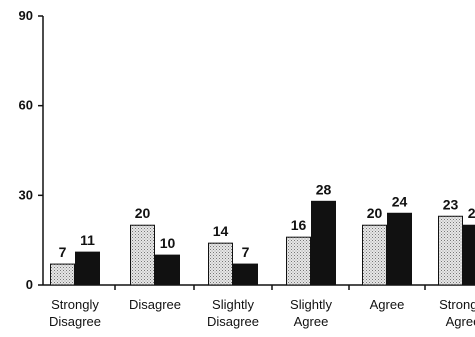 This screenshot has width=475, height=337. What do you see at coordinates (457, 313) in the screenshot?
I see `category-label: Strongly Agree` at bounding box center [457, 313].